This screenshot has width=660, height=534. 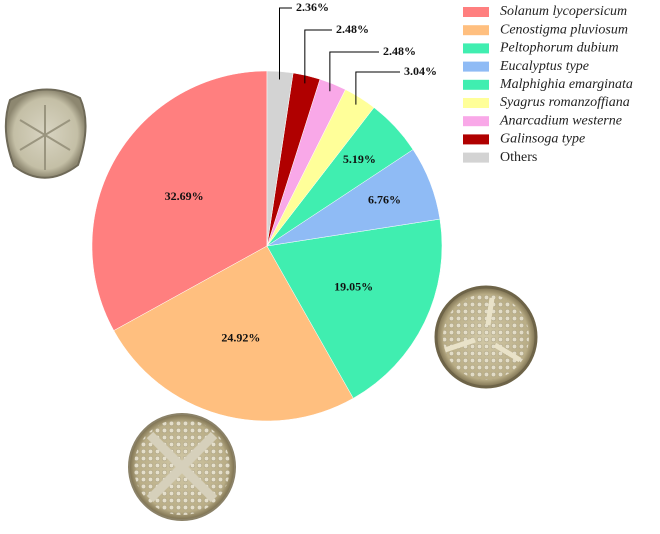 What do you see at coordinates (564, 29) in the screenshot?
I see `legend-label: Cenostigma pluviosum` at bounding box center [564, 29].